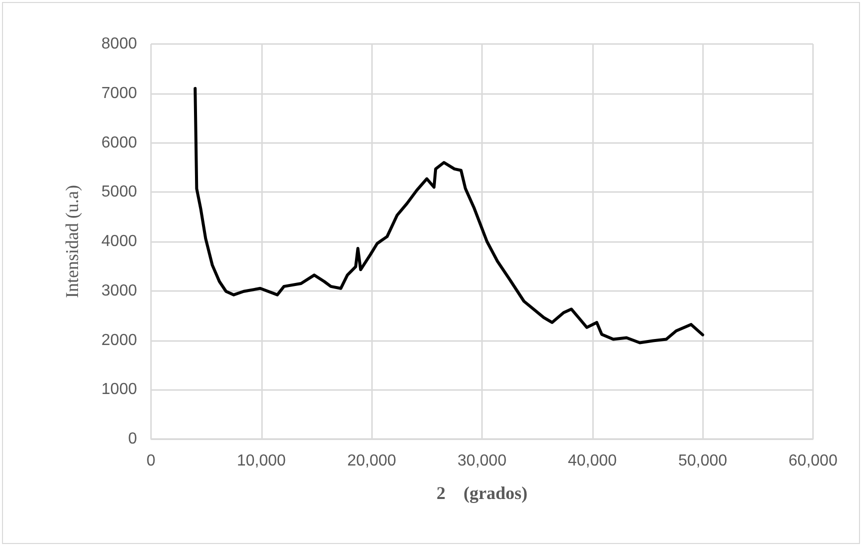 The height and width of the screenshot is (549, 865). Describe the element at coordinates (119, 340) in the screenshot. I see `y-tick-label: 2000` at that location.